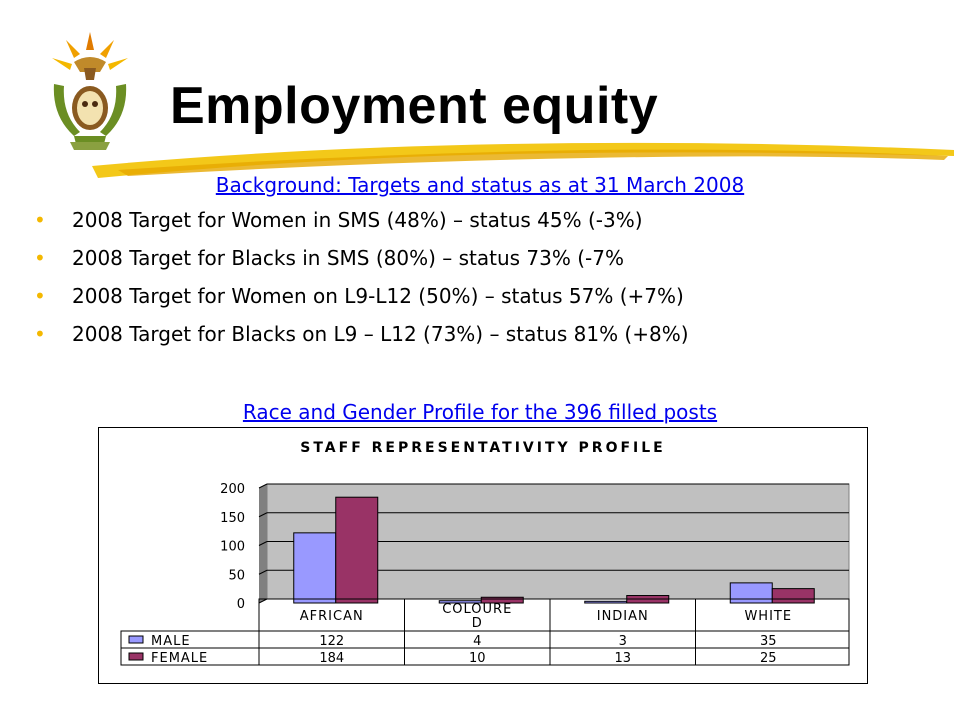 Image resolution: width=960 pixels, height=720 pixels. What do you see at coordinates (66, 110) in the screenshot?
I see `wheat-left` at bounding box center [66, 110].